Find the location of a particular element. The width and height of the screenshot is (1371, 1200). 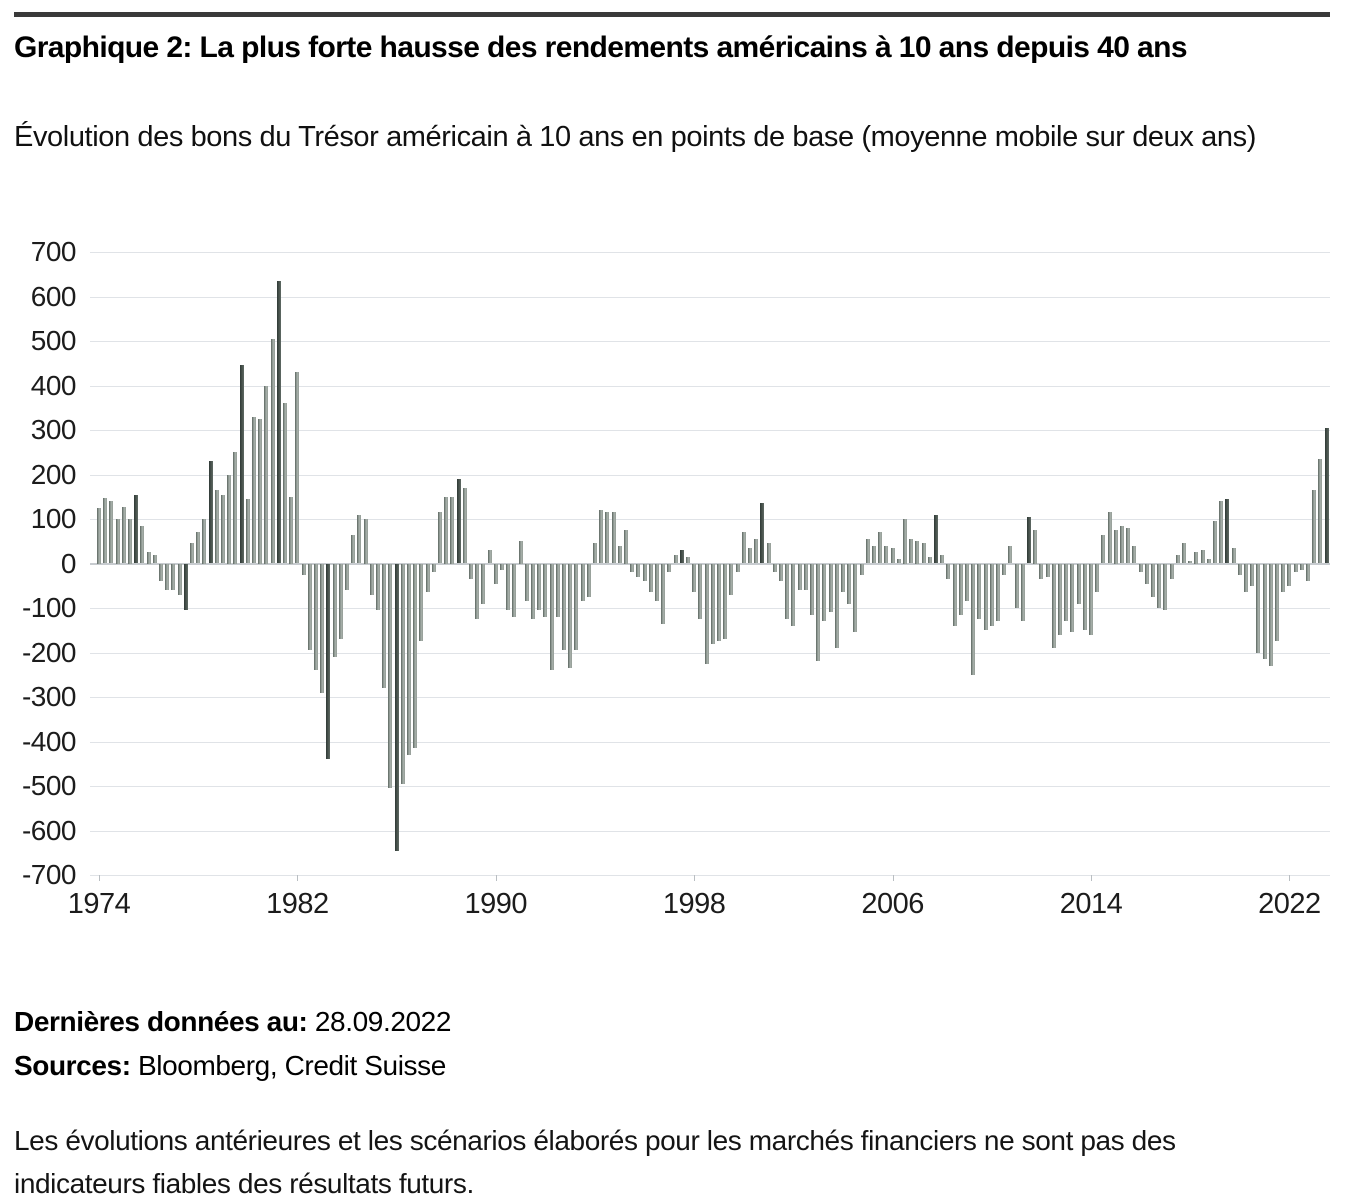

y-tick-label: 400 is located at coordinates (53, 385).